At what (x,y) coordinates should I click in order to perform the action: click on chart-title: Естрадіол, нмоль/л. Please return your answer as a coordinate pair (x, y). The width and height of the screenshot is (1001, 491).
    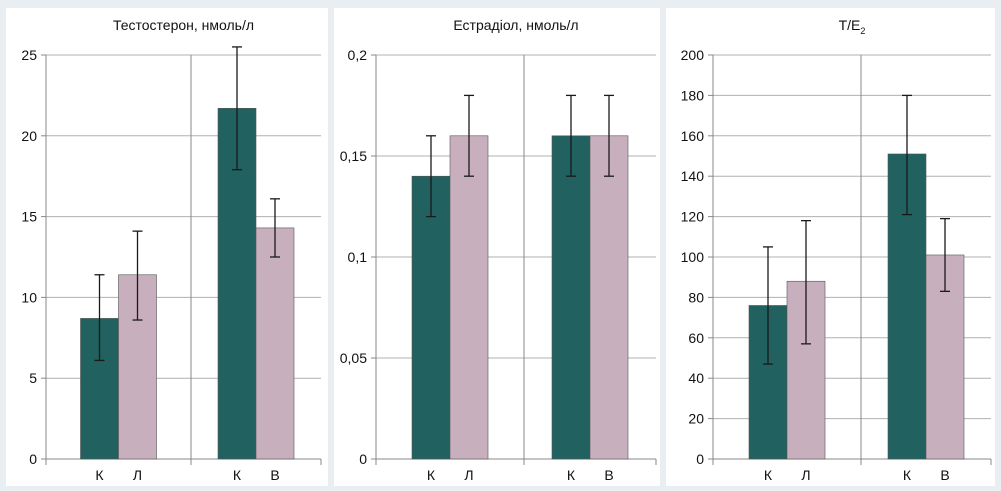
    Looking at the image, I should click on (515, 25).